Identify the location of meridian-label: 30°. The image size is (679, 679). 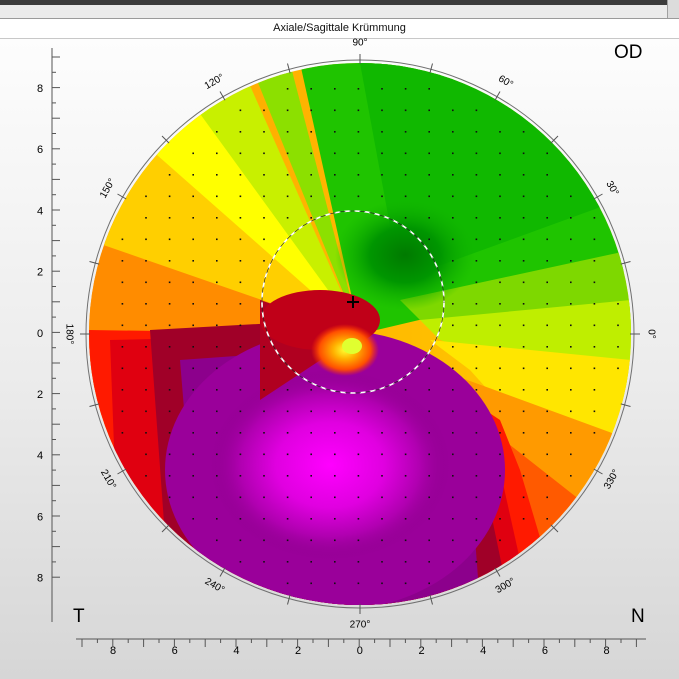
(611, 188).